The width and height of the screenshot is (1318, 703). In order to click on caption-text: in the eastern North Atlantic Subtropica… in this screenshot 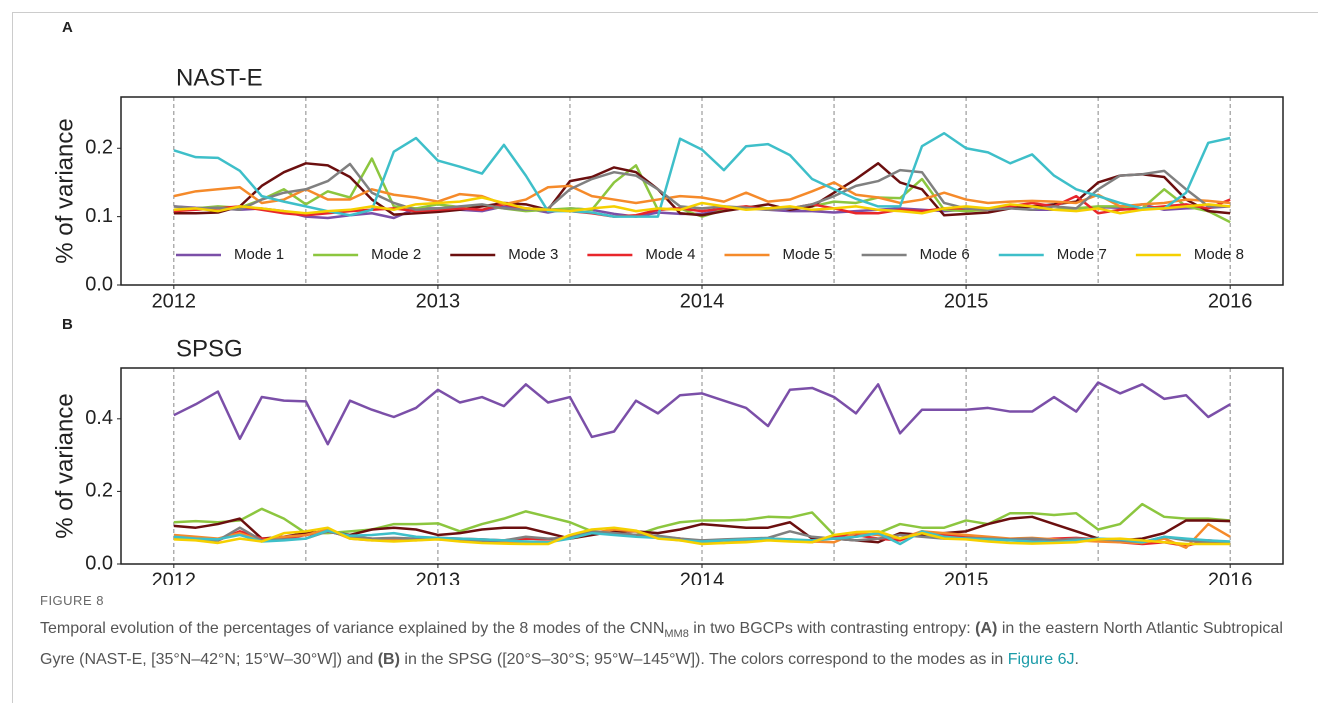, I will do `click(661, 644)`.